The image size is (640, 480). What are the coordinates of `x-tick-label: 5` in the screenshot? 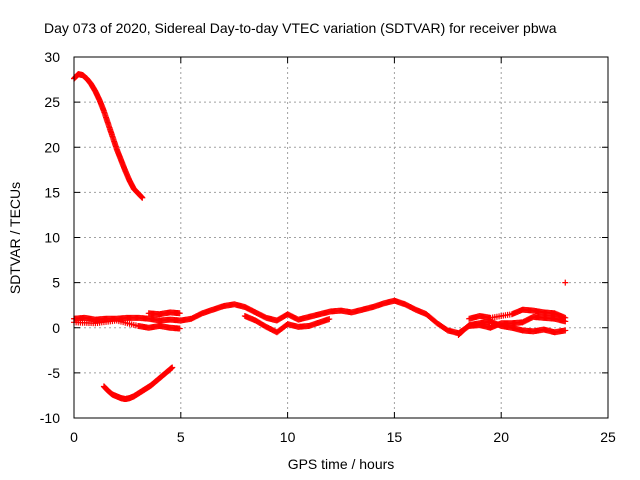 It's located at (181, 437).